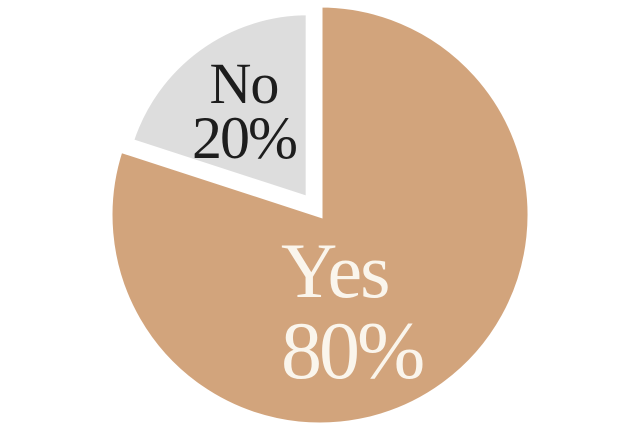 The width and height of the screenshot is (640, 434). I want to click on yes-slice-label-group: Yes 80%, so click(353, 311).